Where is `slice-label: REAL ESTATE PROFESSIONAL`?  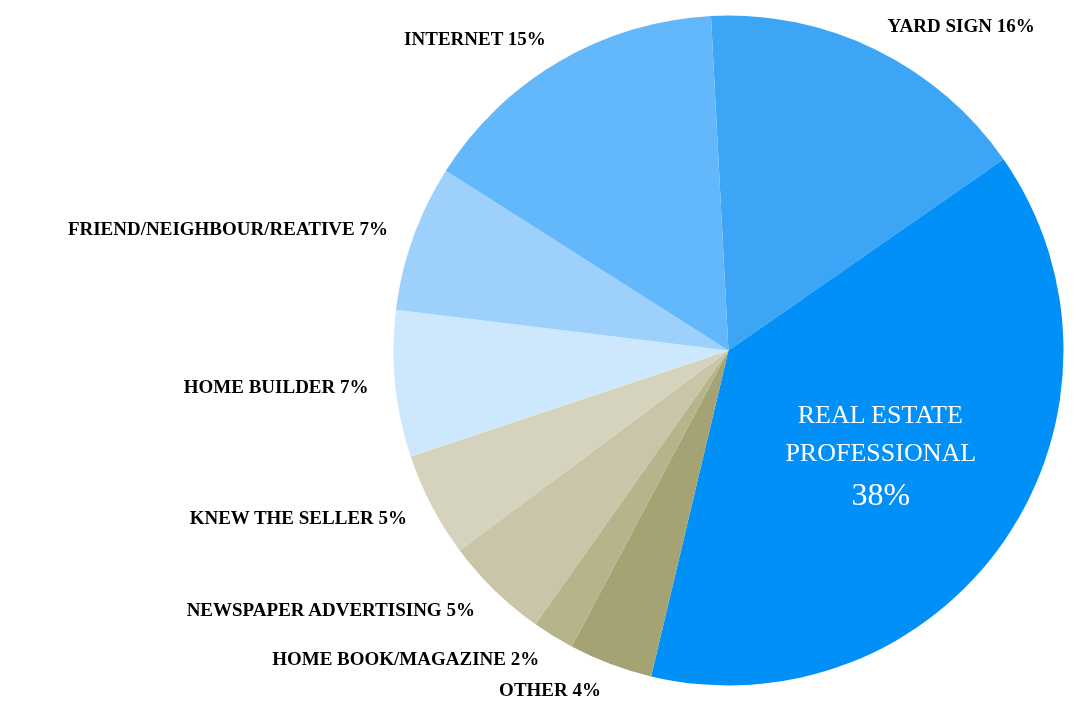 slice-label: REAL ESTATE PROFESSIONAL is located at coordinates (881, 433).